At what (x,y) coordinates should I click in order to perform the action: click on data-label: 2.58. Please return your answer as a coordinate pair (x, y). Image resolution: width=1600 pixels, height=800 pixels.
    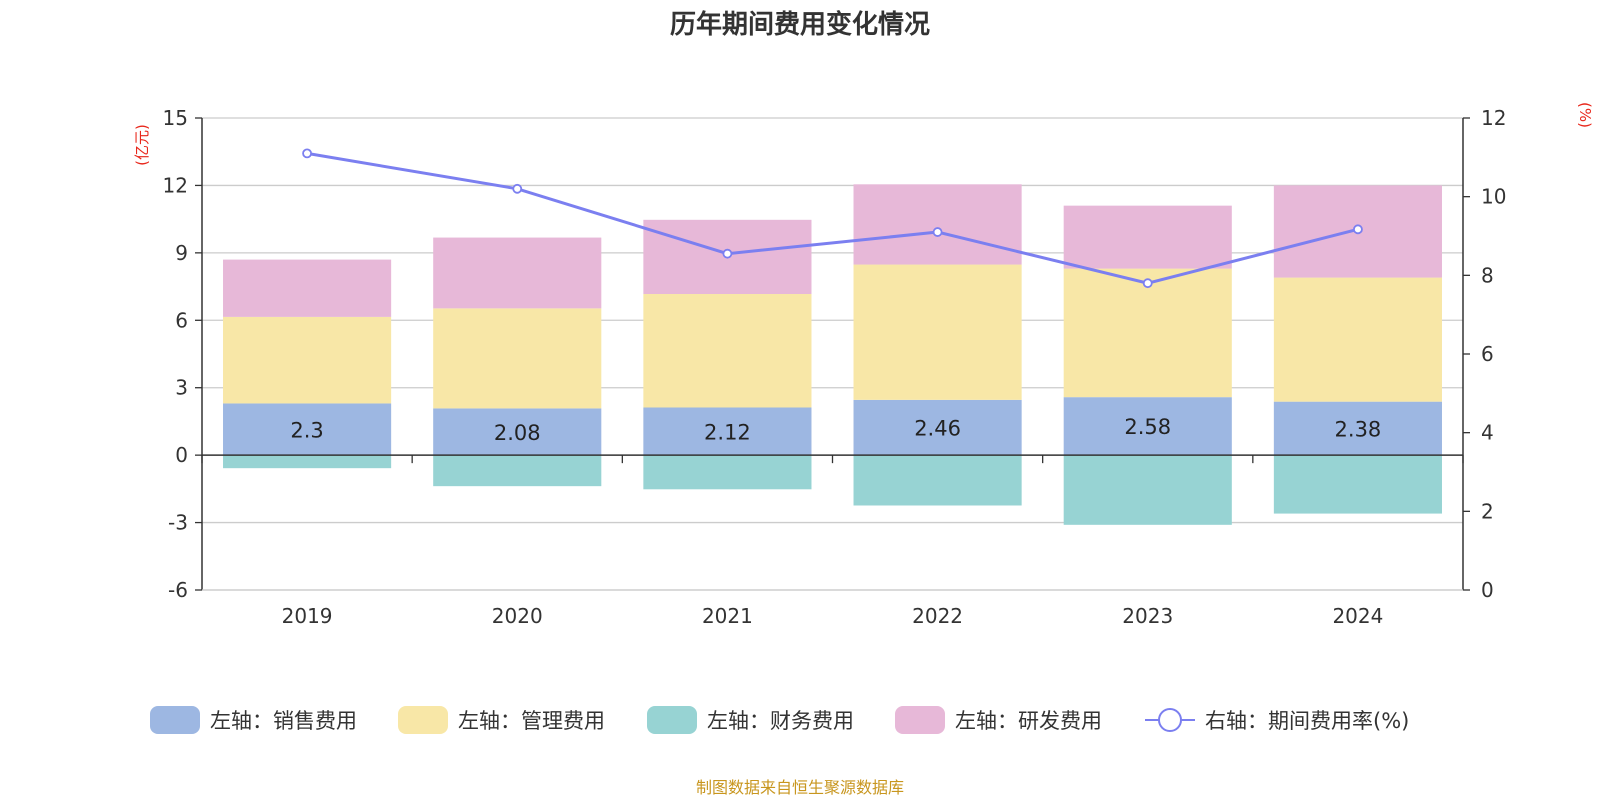
    Looking at the image, I should click on (1147, 427).